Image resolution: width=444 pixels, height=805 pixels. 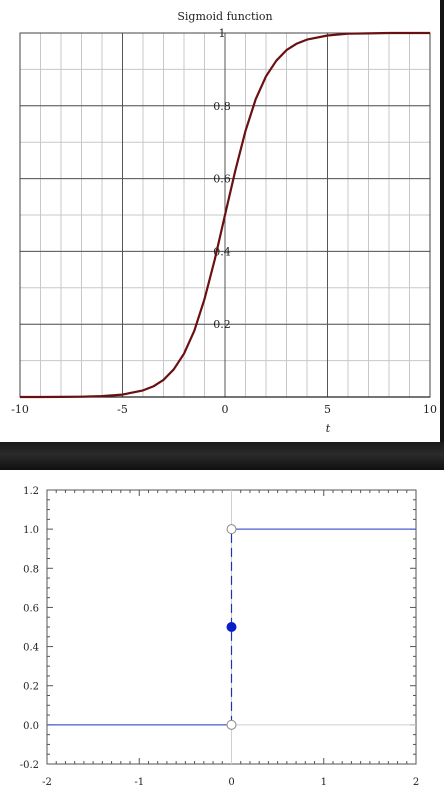 What do you see at coordinates (31, 530) in the screenshot?
I see `y-tick-label: 1.0` at bounding box center [31, 530].